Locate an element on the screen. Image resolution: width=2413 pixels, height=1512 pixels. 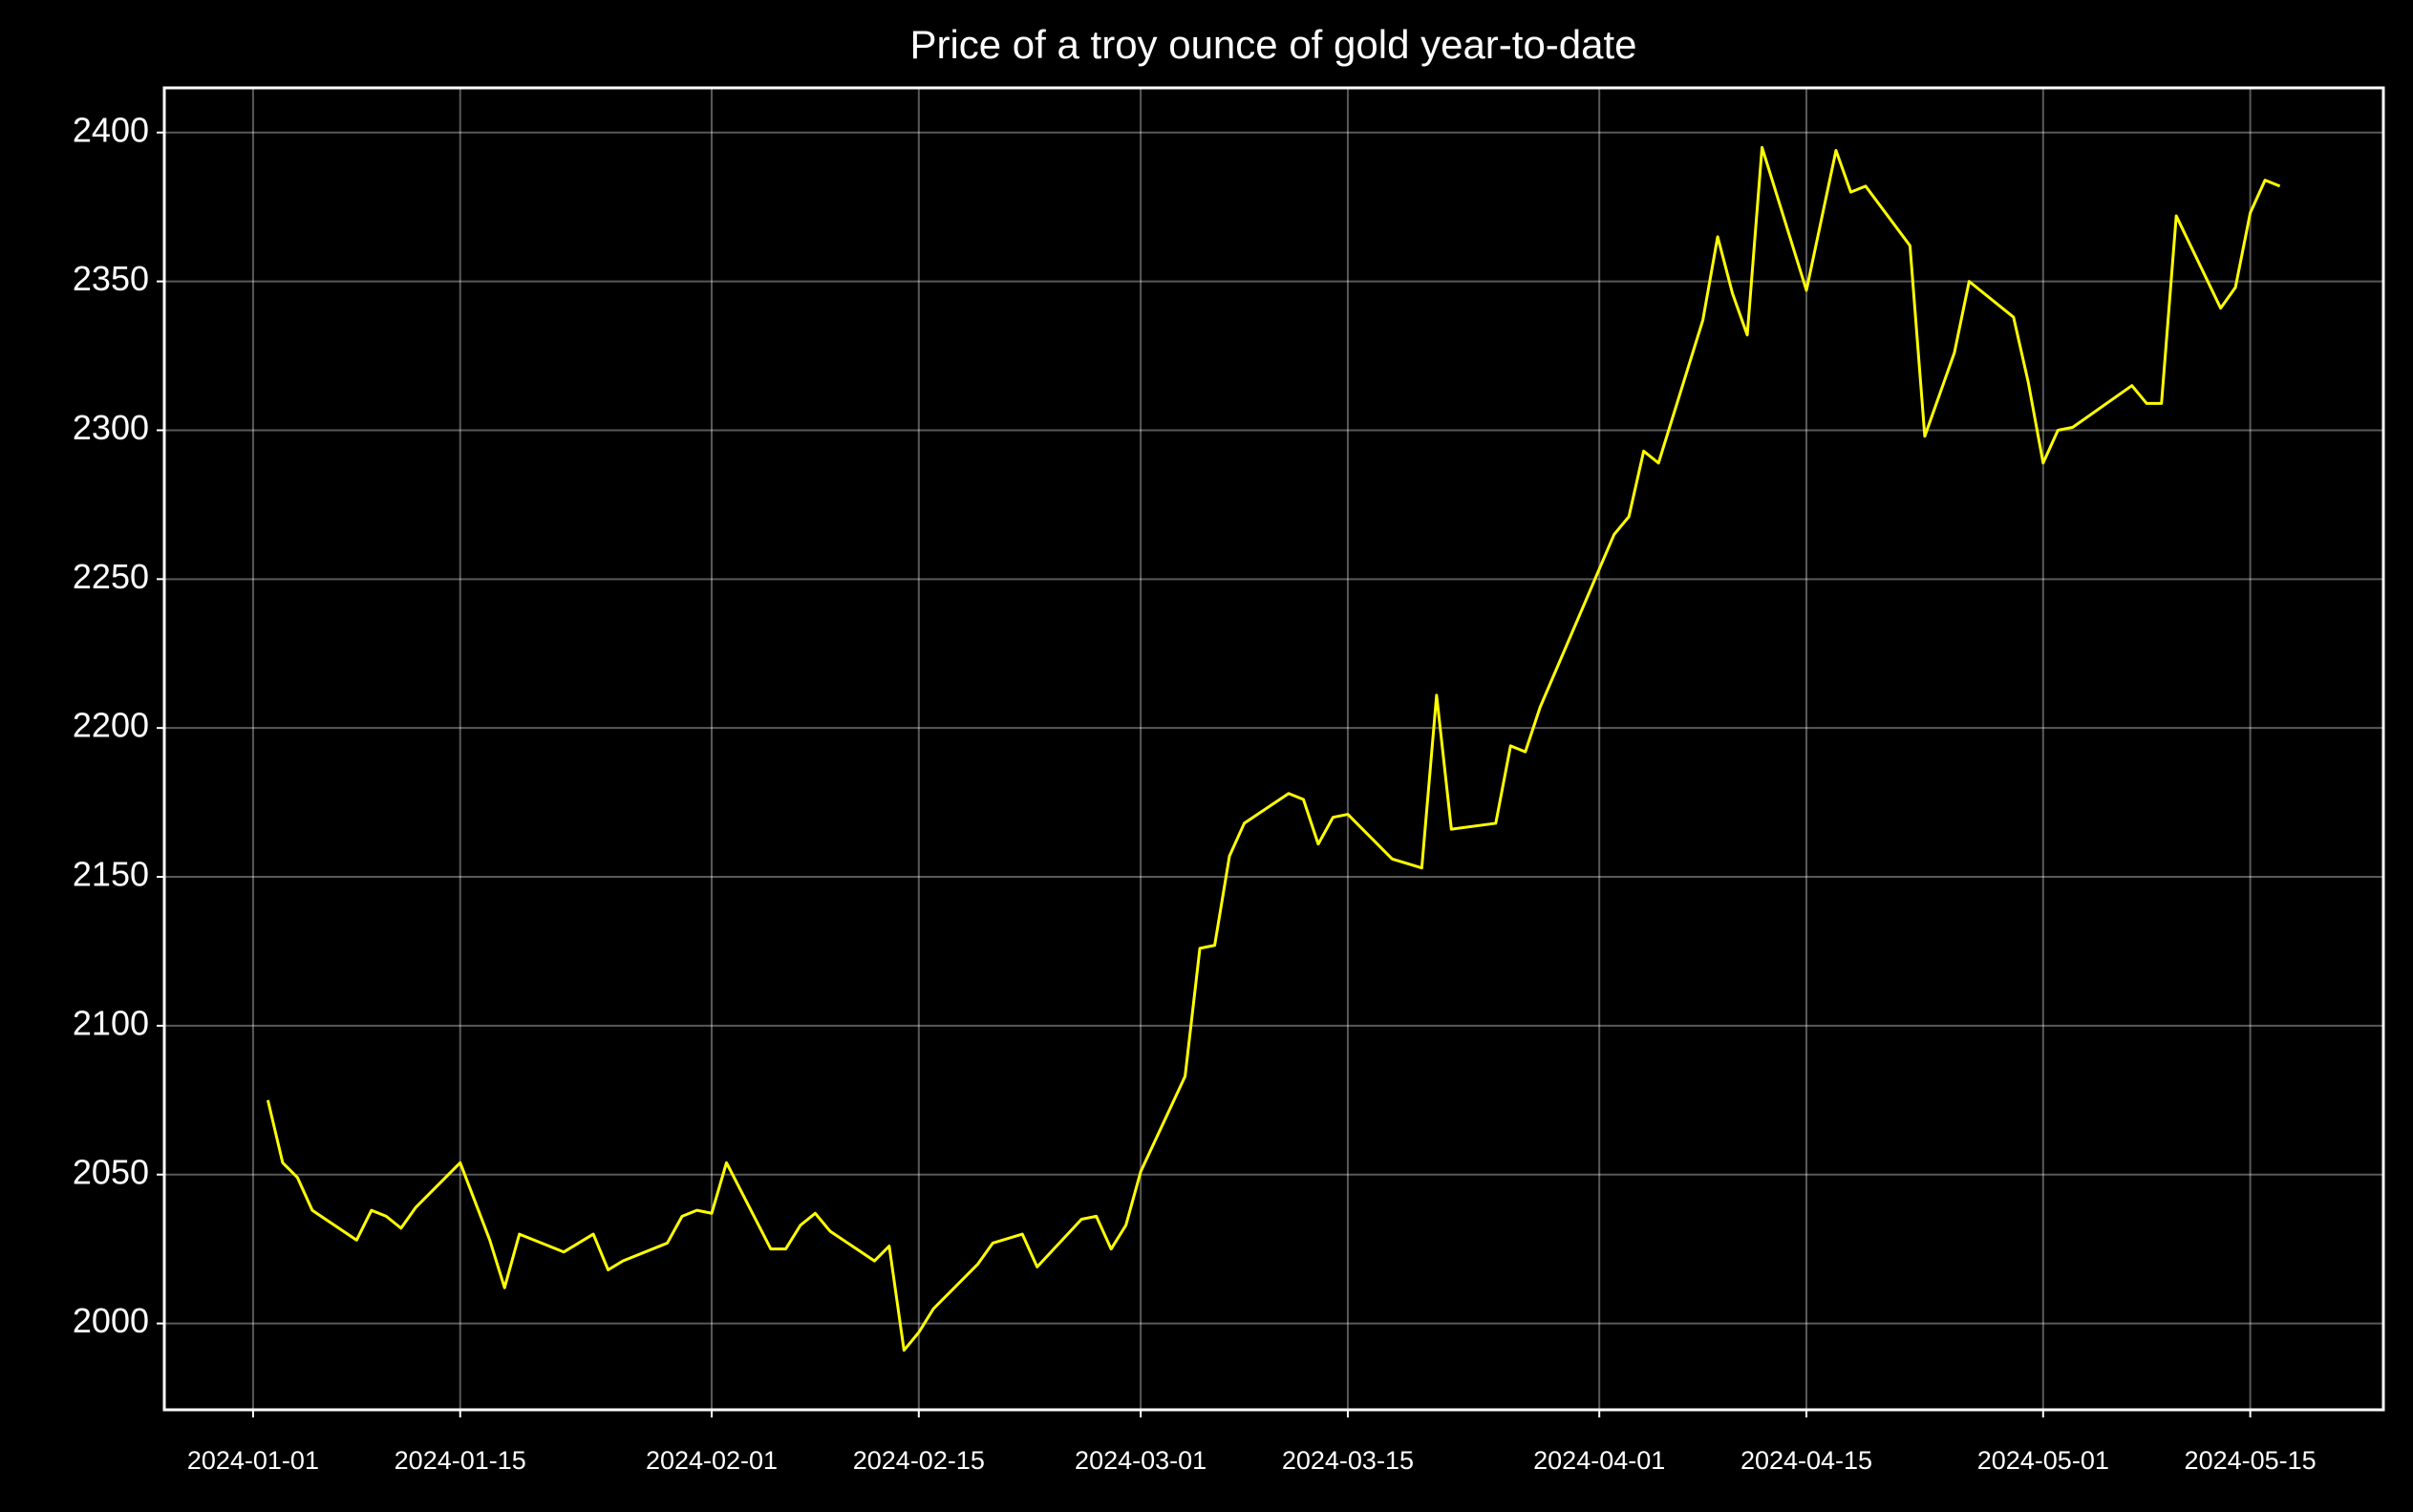
y-tick-label: 2050 is located at coordinates (111, 1171).